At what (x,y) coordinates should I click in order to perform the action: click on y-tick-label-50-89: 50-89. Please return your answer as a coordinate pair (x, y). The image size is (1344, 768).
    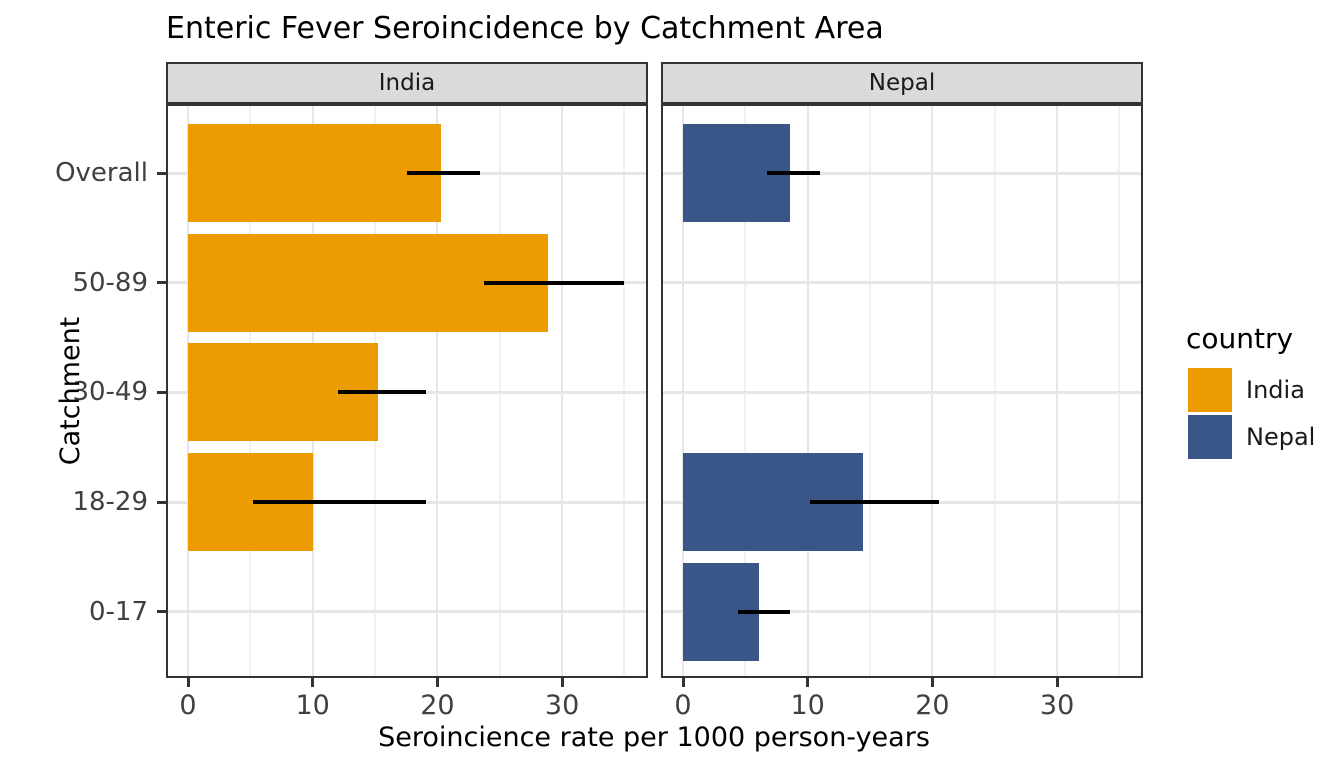
    Looking at the image, I should click on (110, 282).